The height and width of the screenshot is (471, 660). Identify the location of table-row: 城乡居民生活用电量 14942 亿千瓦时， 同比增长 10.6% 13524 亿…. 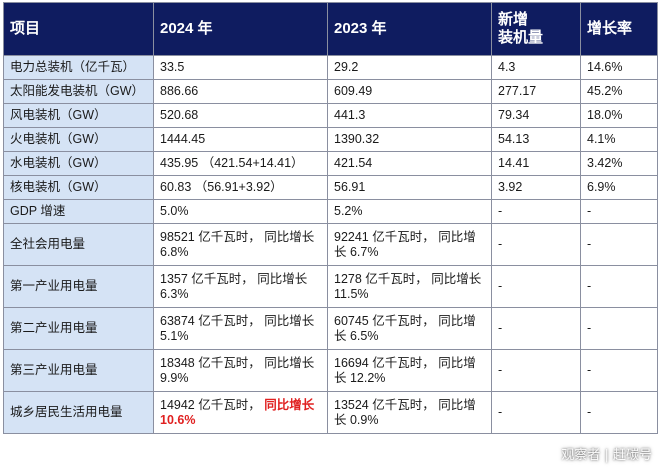
(330, 412).